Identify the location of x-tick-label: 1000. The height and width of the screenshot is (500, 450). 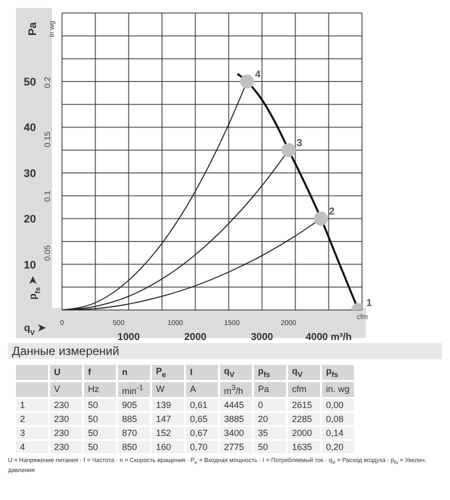
(129, 337).